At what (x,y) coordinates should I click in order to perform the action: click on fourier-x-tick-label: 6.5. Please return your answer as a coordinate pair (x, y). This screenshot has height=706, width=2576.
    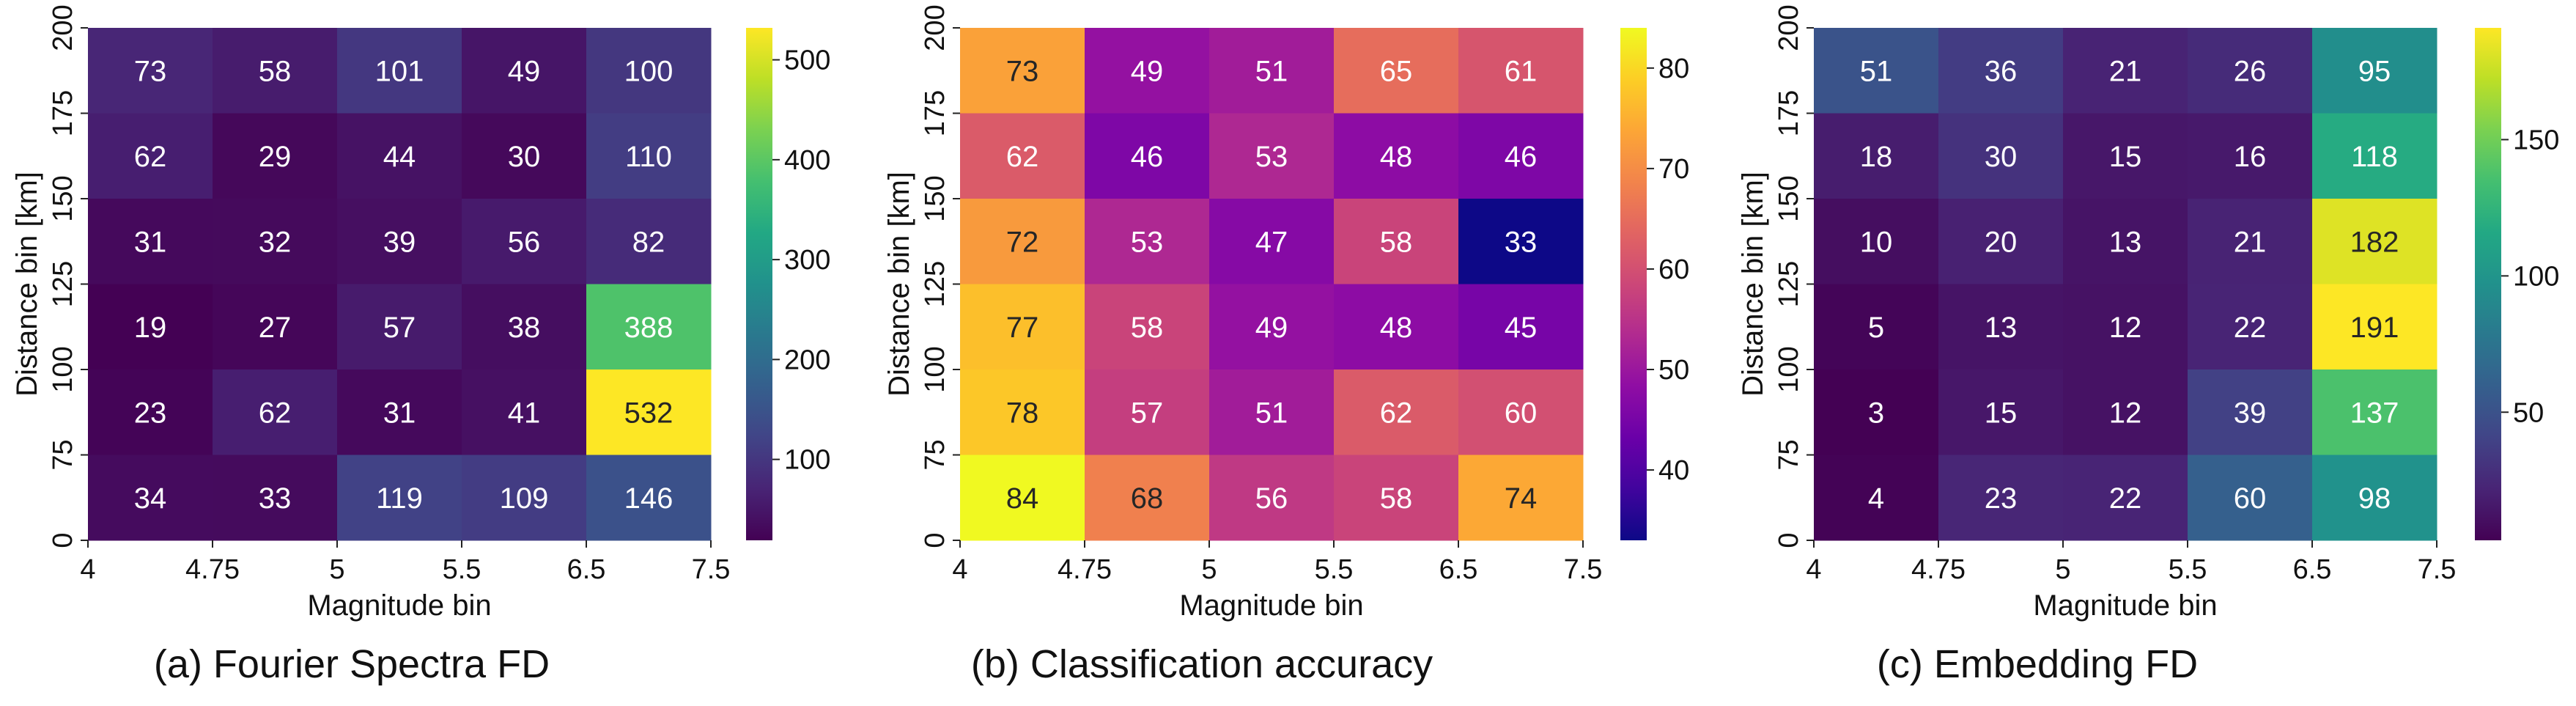
    Looking at the image, I should click on (586, 570).